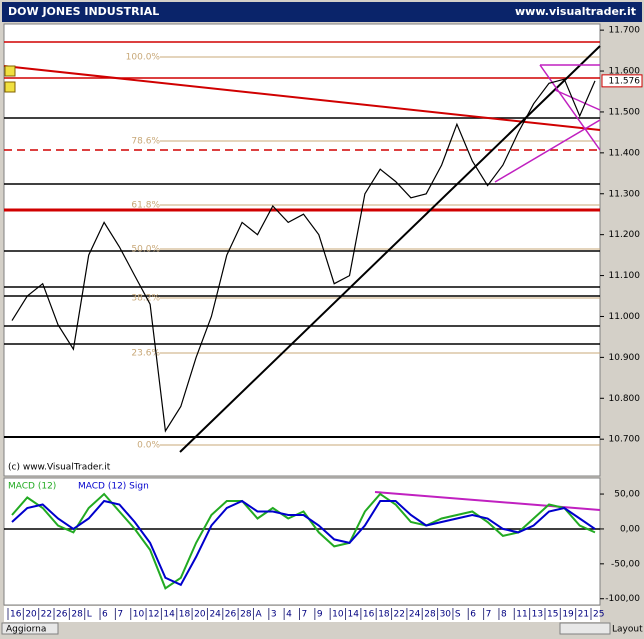 The width and height of the screenshot is (644, 639). What do you see at coordinates (302, 98) in the screenshot?
I see `trend-line` at bounding box center [302, 98].